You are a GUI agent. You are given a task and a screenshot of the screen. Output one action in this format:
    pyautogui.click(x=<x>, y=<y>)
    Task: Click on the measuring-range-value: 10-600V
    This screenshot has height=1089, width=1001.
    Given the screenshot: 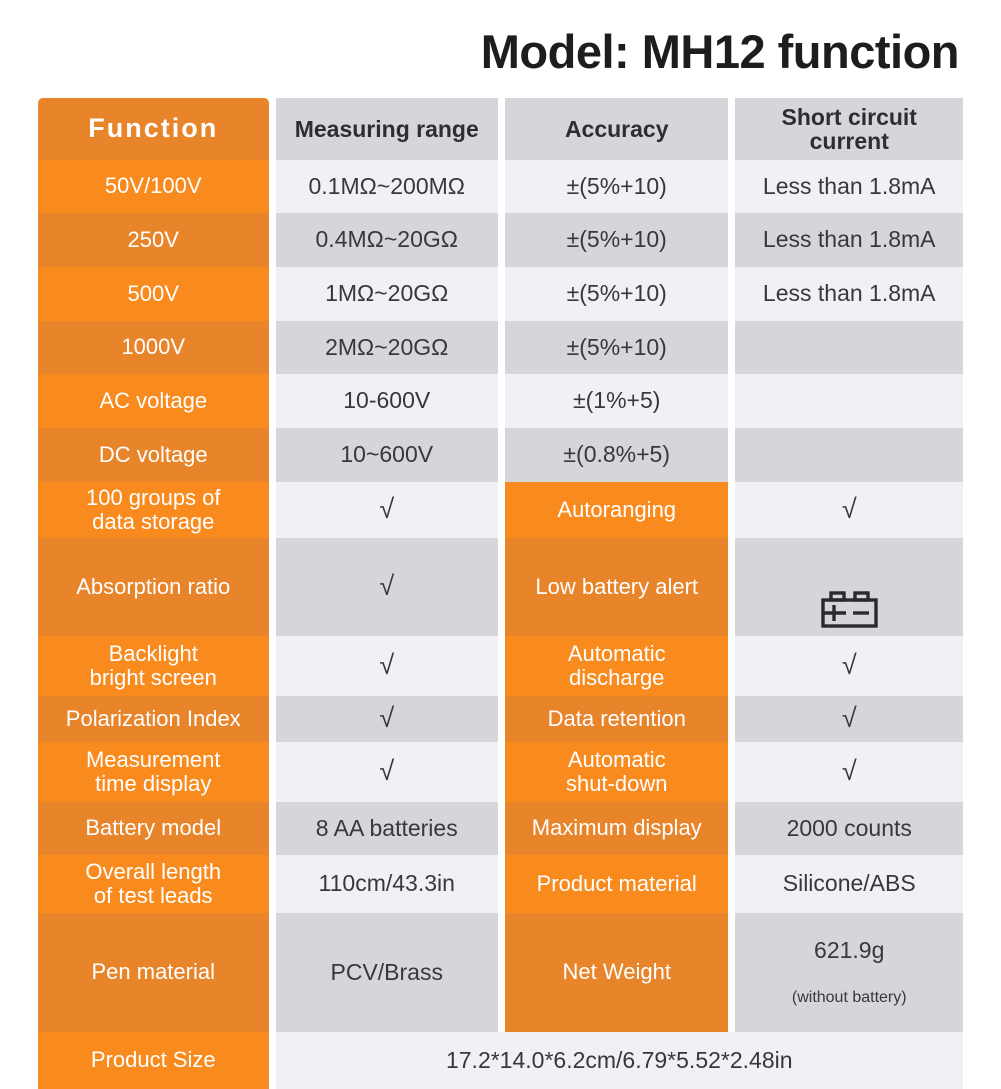 What is the action you would take?
    pyautogui.click(x=386, y=401)
    